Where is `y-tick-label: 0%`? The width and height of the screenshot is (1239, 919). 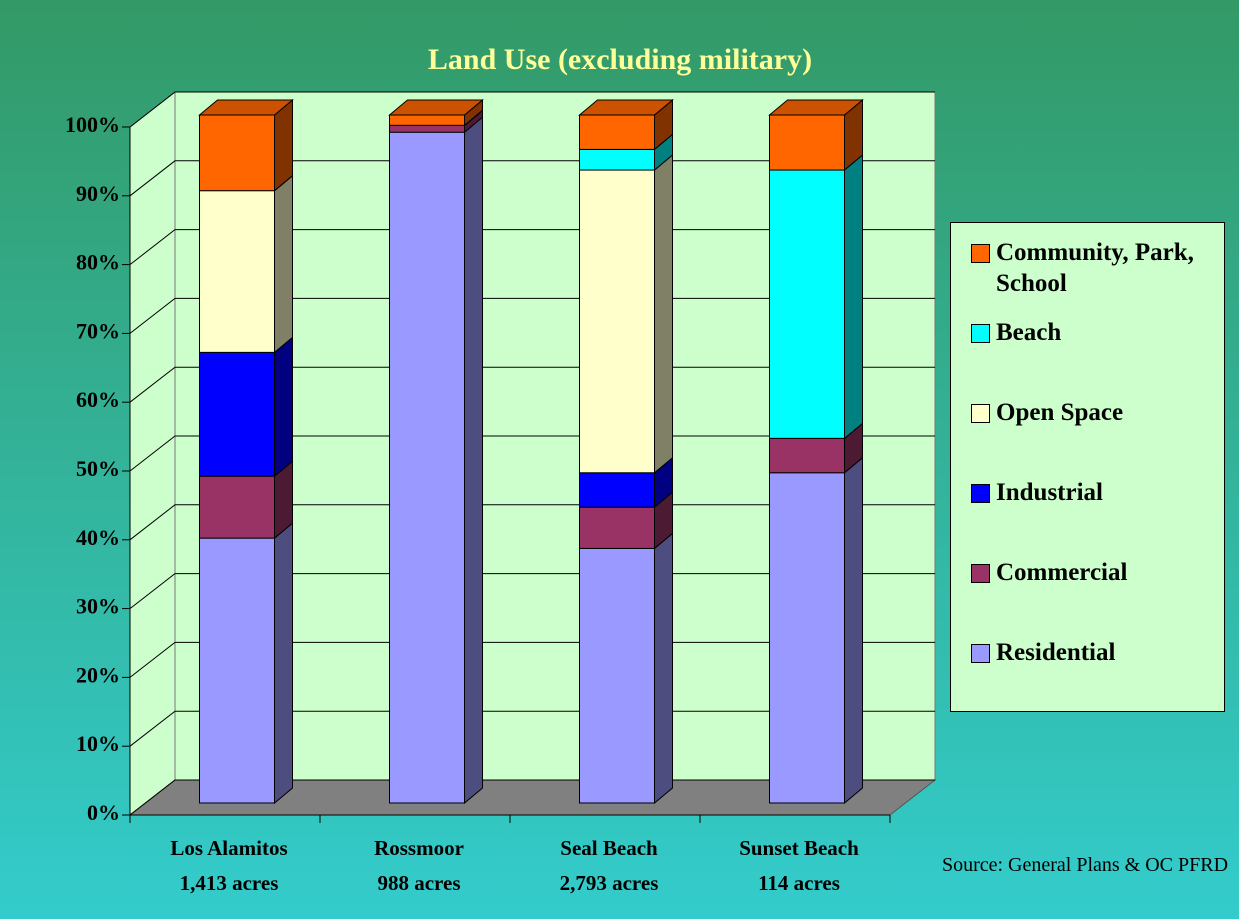 y-tick-label: 0% is located at coordinates (103, 812).